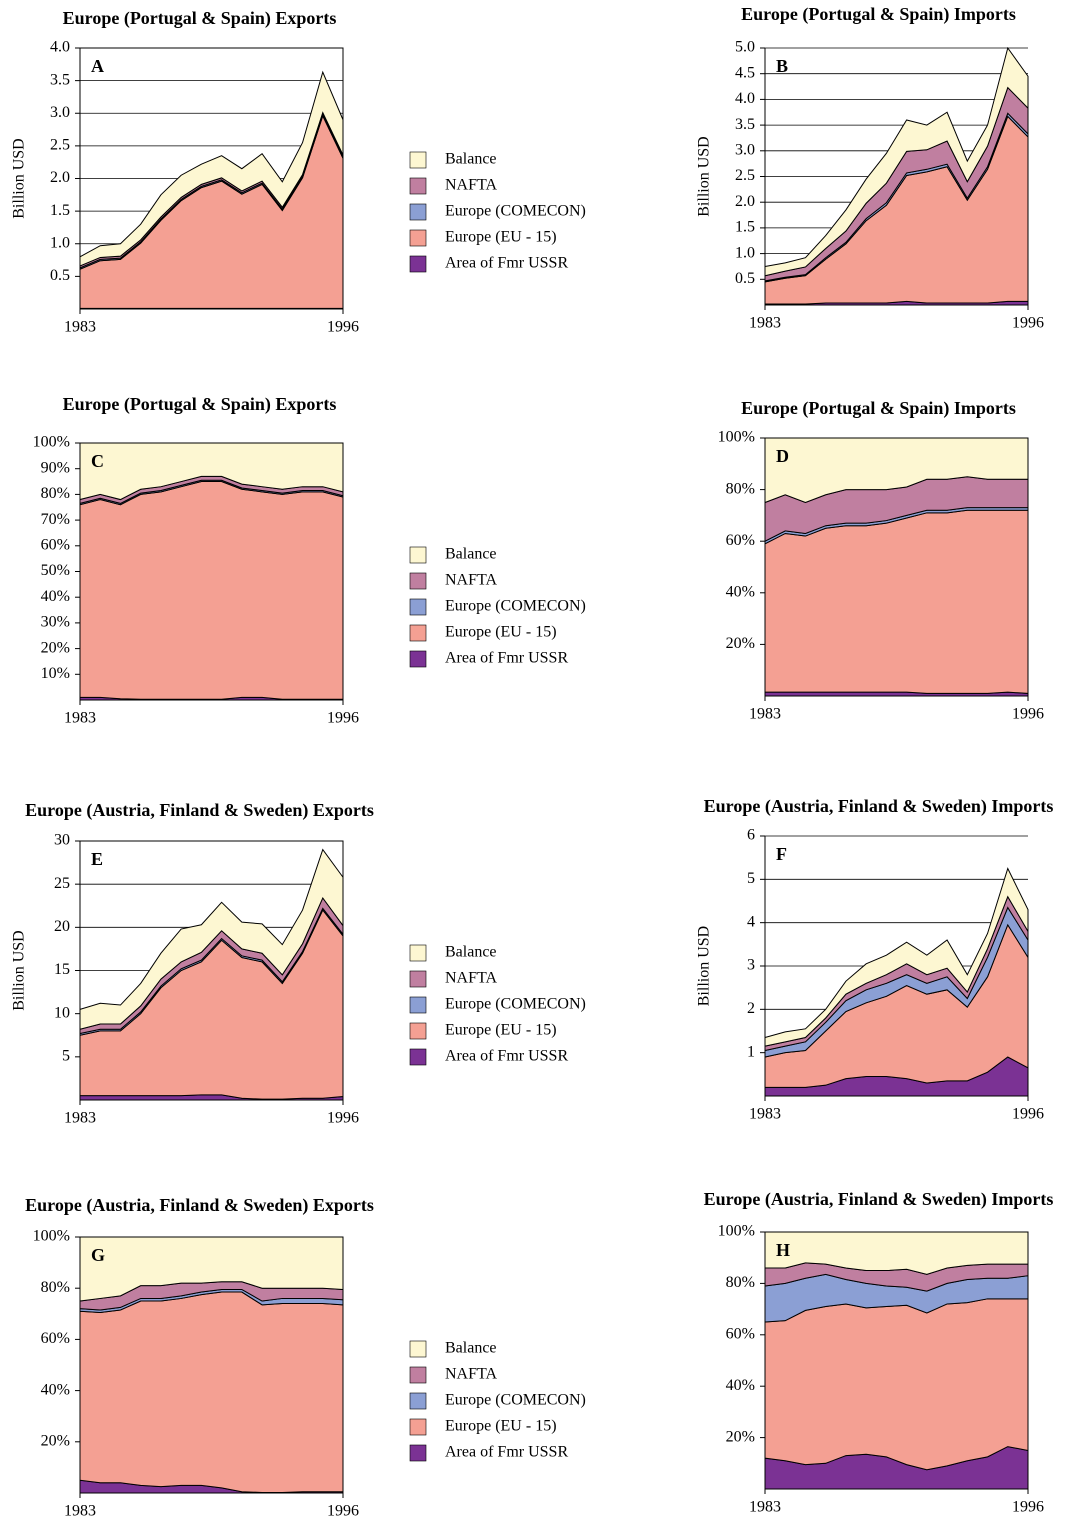 Image resolution: width=1066 pixels, height=1525 pixels. I want to click on y-tick-label: 0.5, so click(745, 278).